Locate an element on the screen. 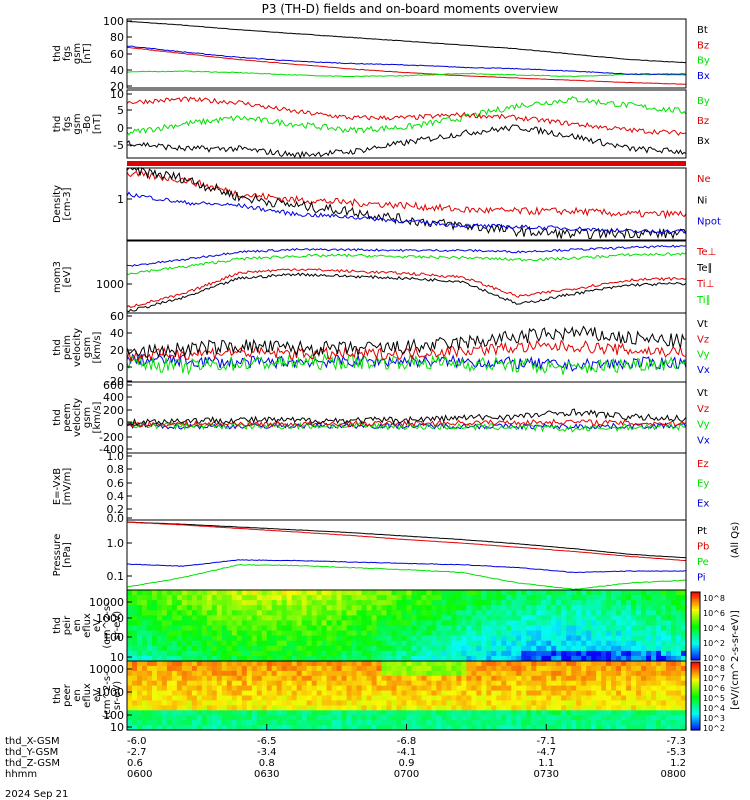 This screenshot has height=800, width=750. y-axis-label: (cm^2-s- is located at coordinates (107, 625).